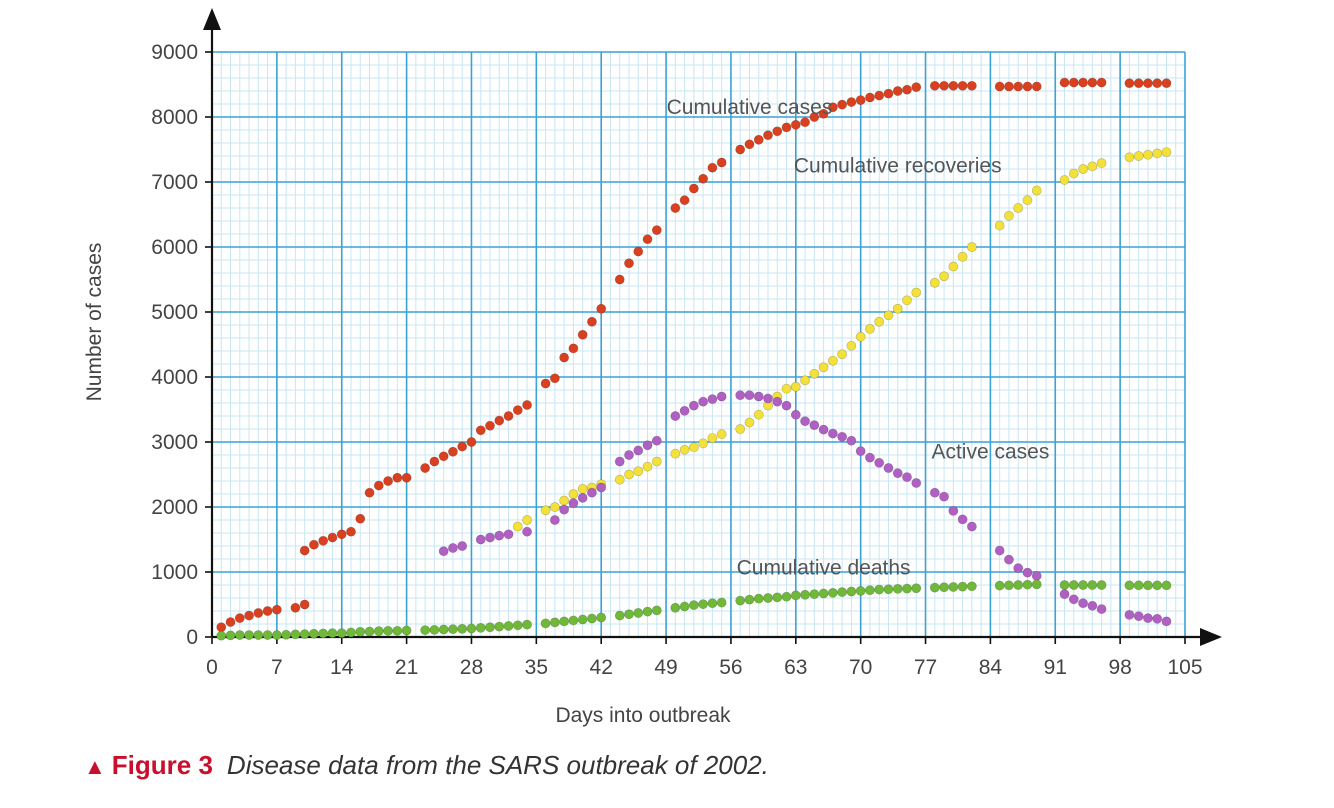 The width and height of the screenshot is (1334, 808). I want to click on x-tick-label: 35, so click(536, 667).